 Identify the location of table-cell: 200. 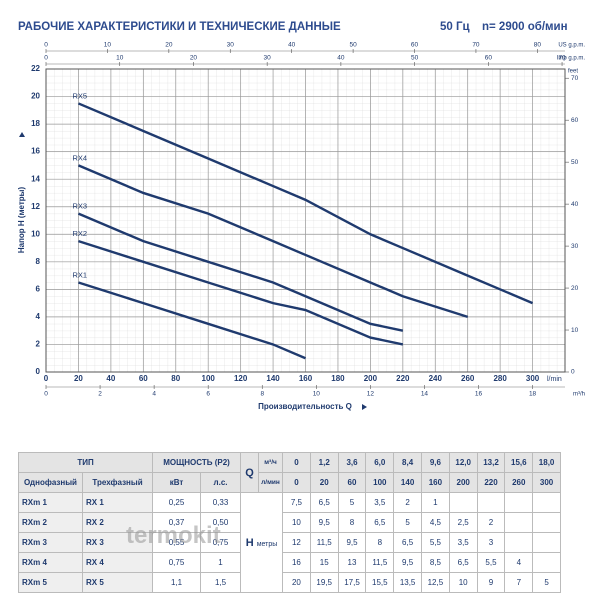
(463, 482).